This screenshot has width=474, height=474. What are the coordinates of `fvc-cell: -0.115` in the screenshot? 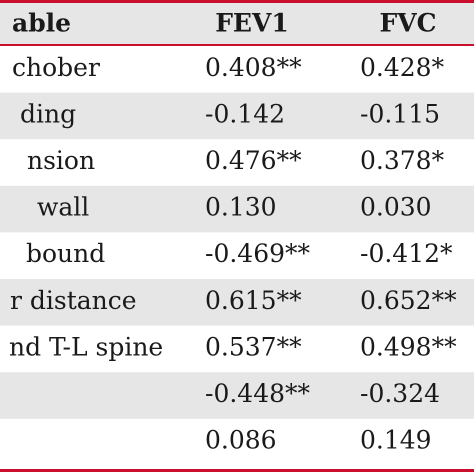 It's located at (400, 113).